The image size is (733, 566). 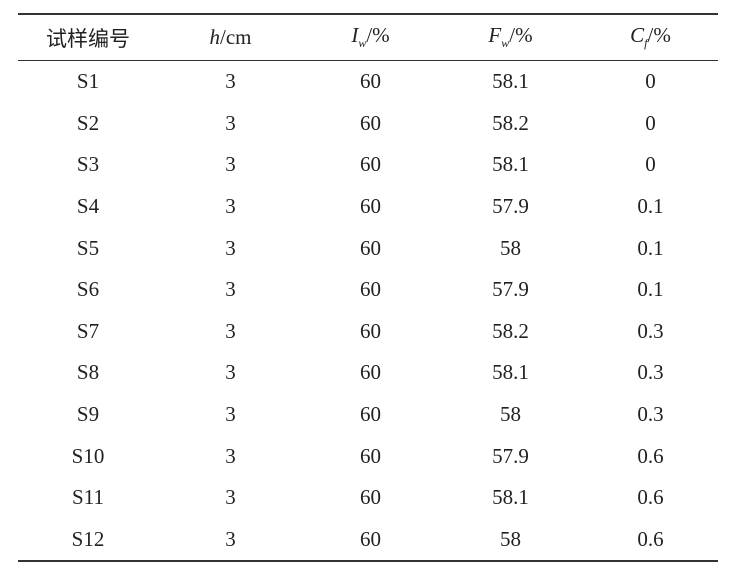 What do you see at coordinates (355, 35) in the screenshot?
I see `header-symbol: I` at bounding box center [355, 35].